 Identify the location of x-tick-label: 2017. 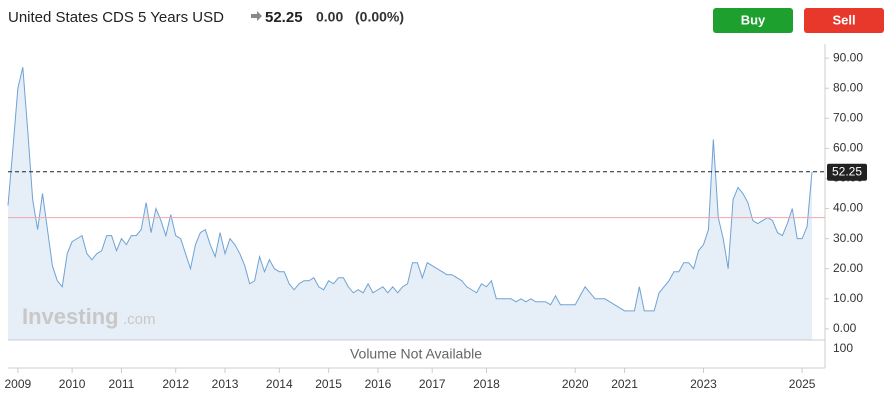
(432, 384).